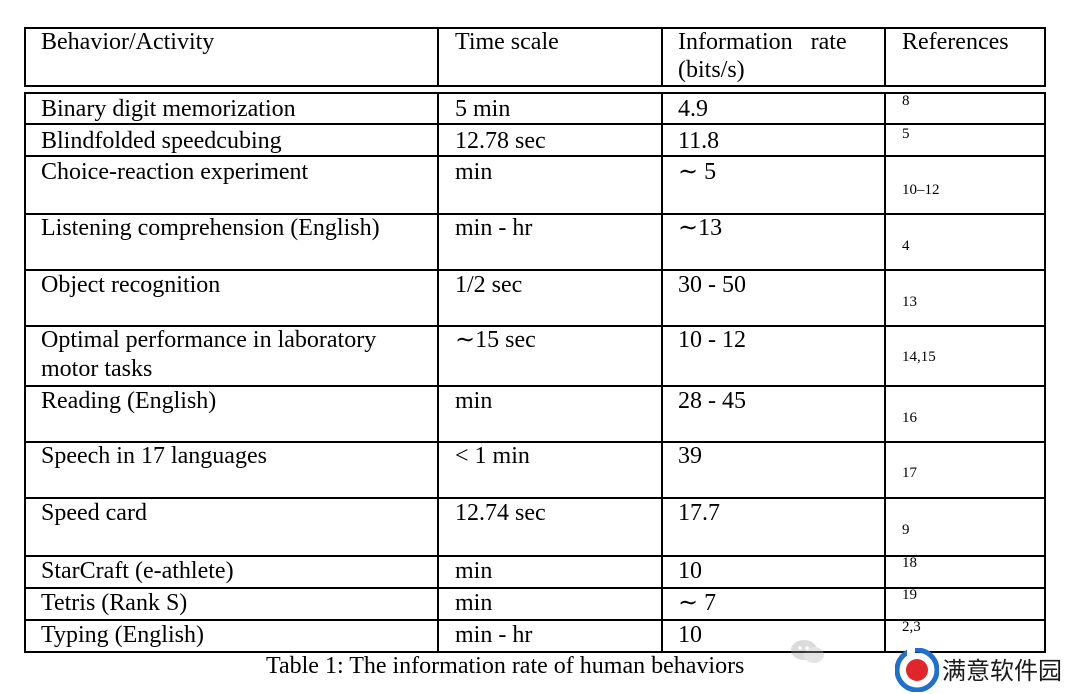  I want to click on table-cell: 1/2 sec, so click(489, 285).